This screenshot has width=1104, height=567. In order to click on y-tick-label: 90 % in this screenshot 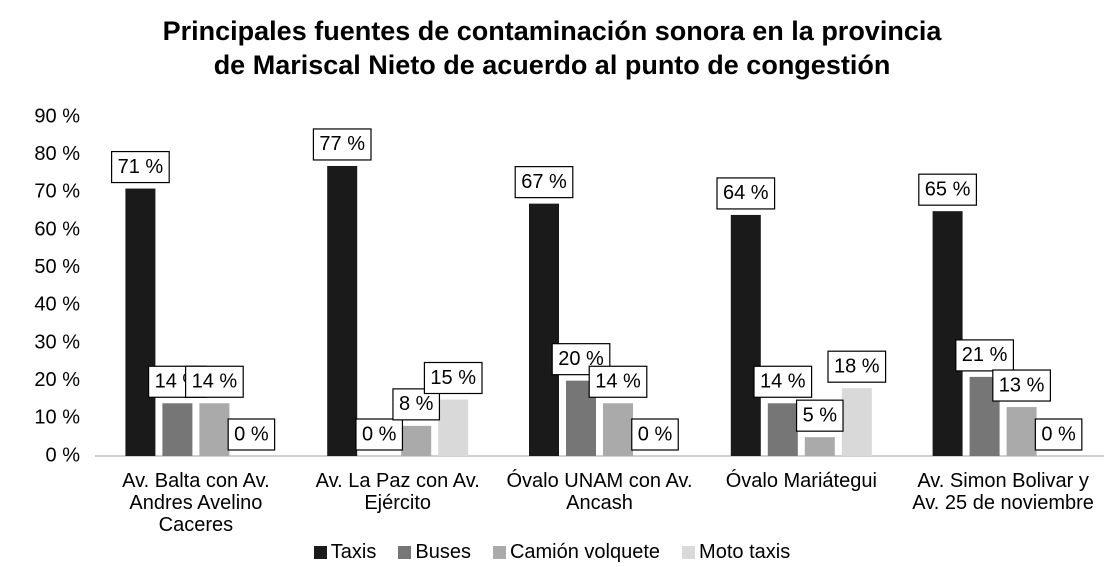, I will do `click(57, 116)`.